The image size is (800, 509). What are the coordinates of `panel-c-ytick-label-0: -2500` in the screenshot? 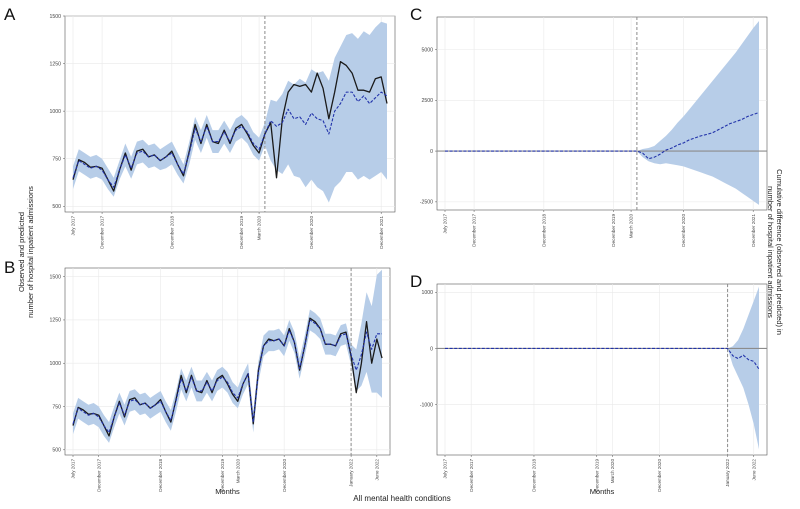 It's located at (426, 203).